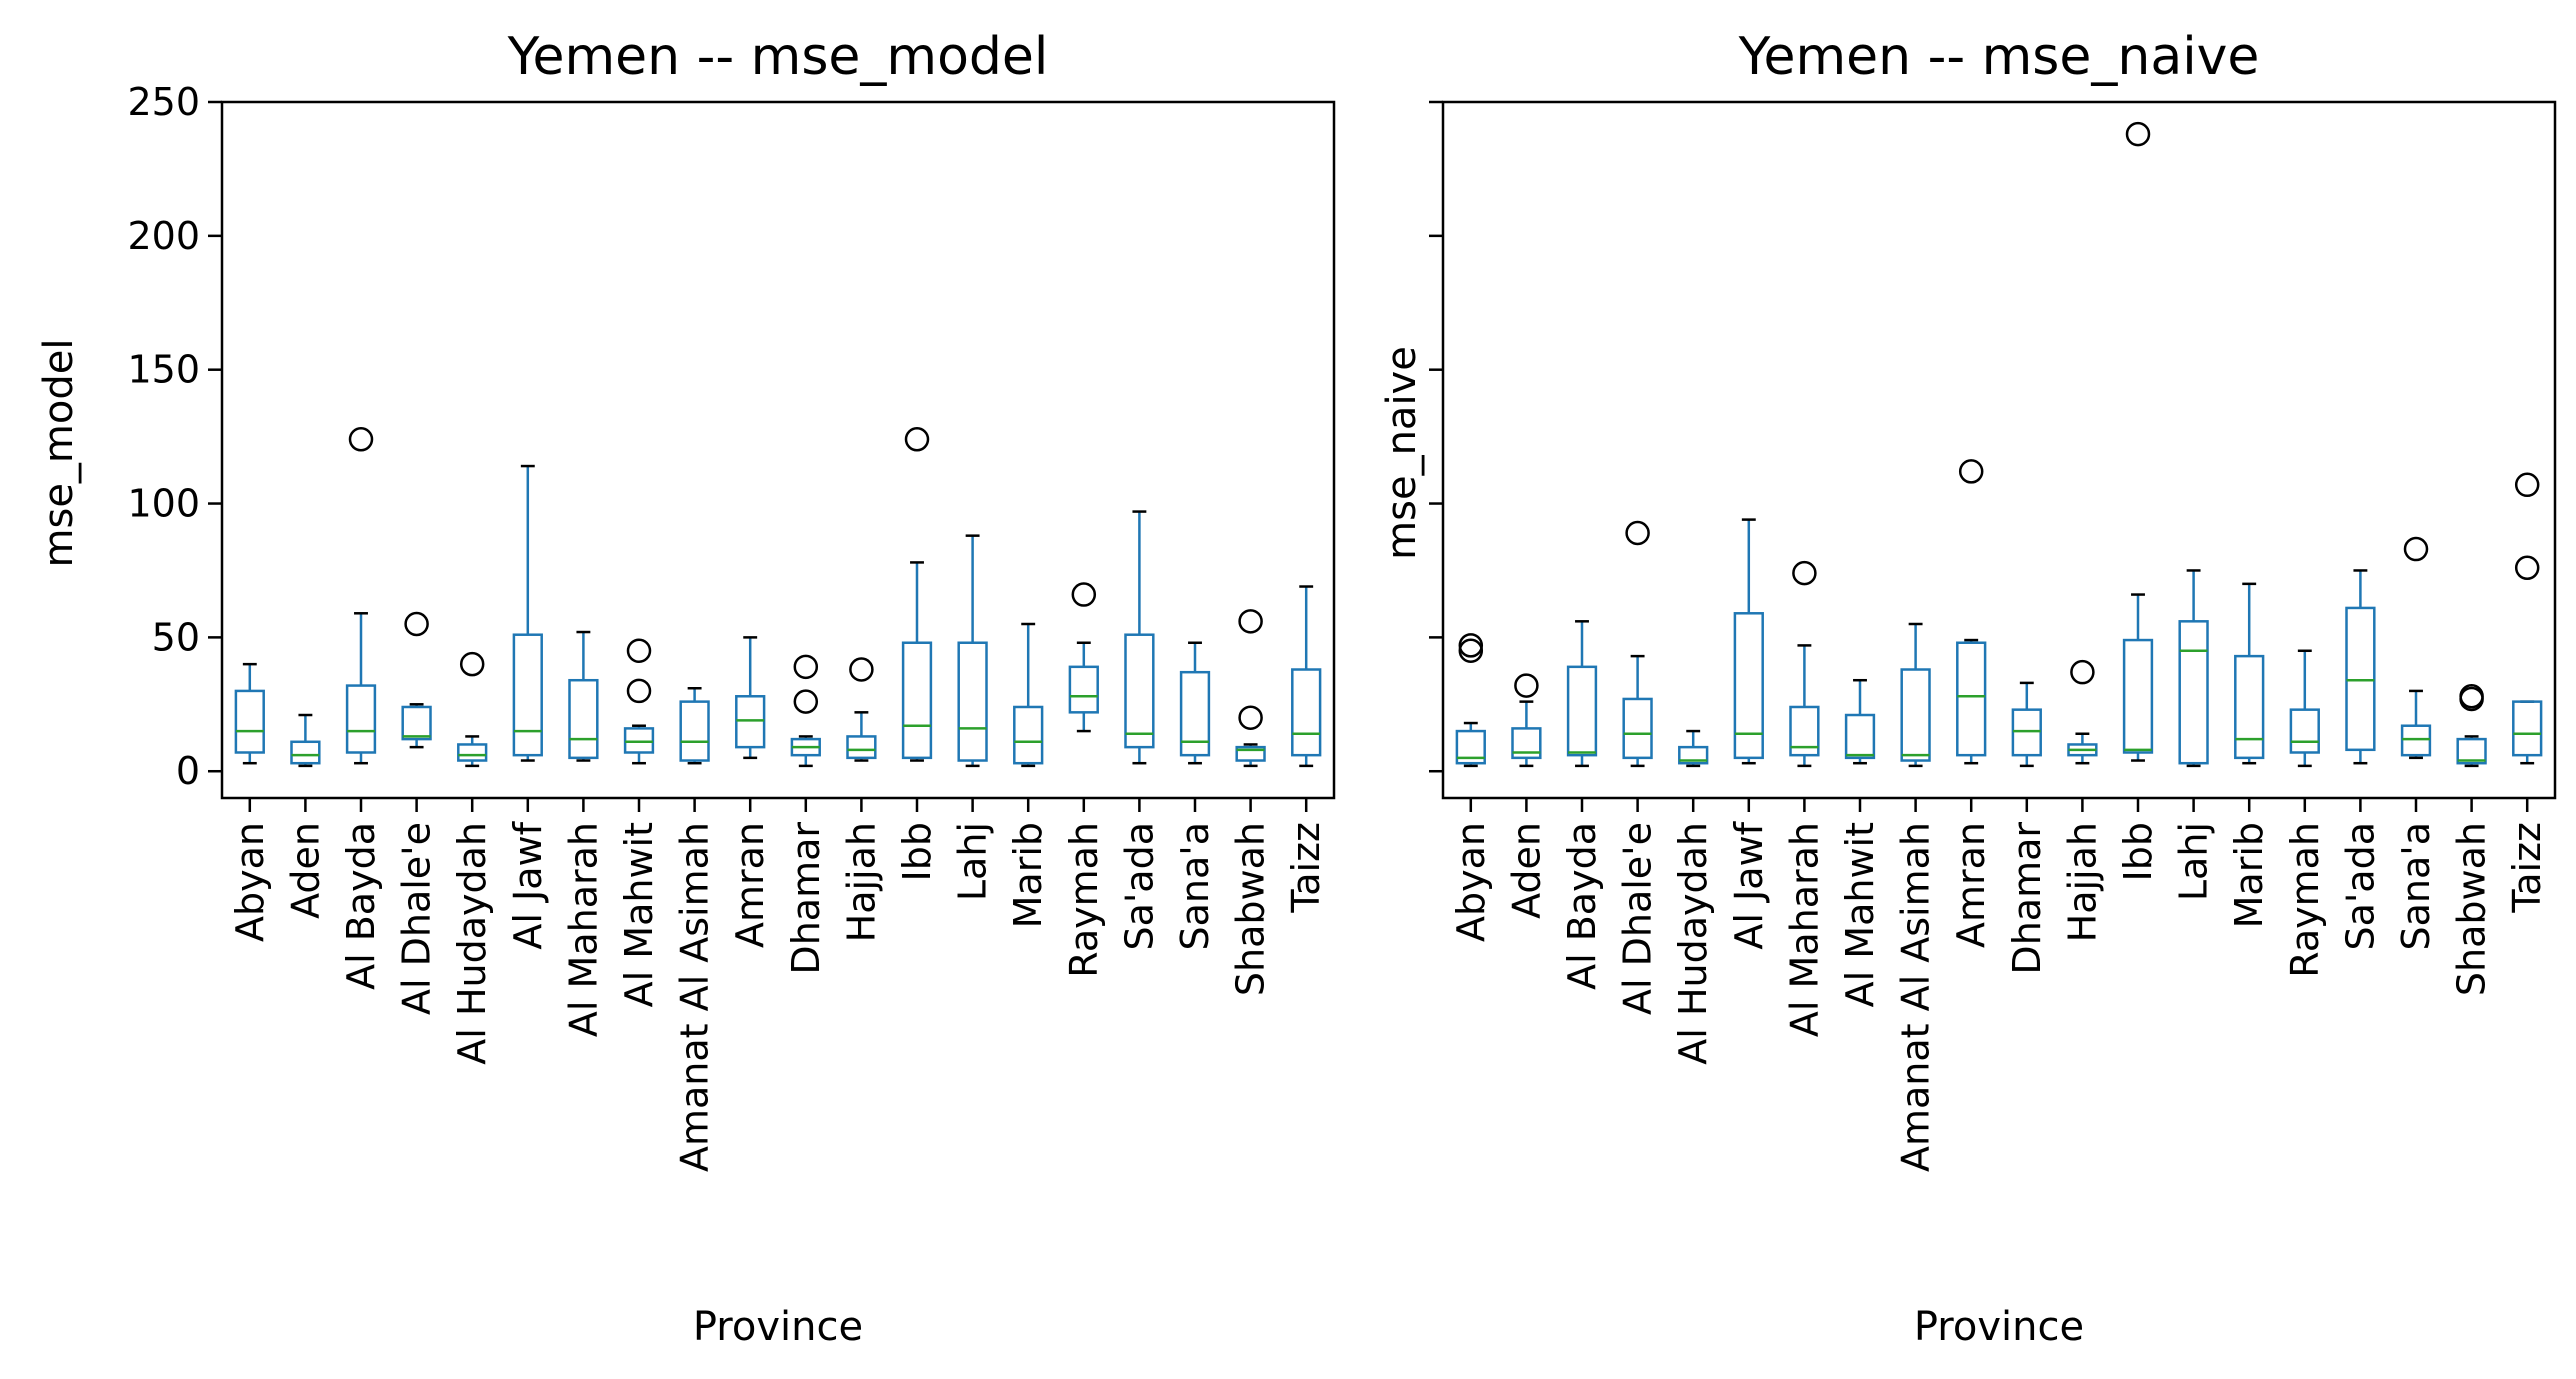 The image size is (2576, 1379). What do you see at coordinates (1028, 875) in the screenshot?
I see `x-tick-label: Marib` at bounding box center [1028, 875].